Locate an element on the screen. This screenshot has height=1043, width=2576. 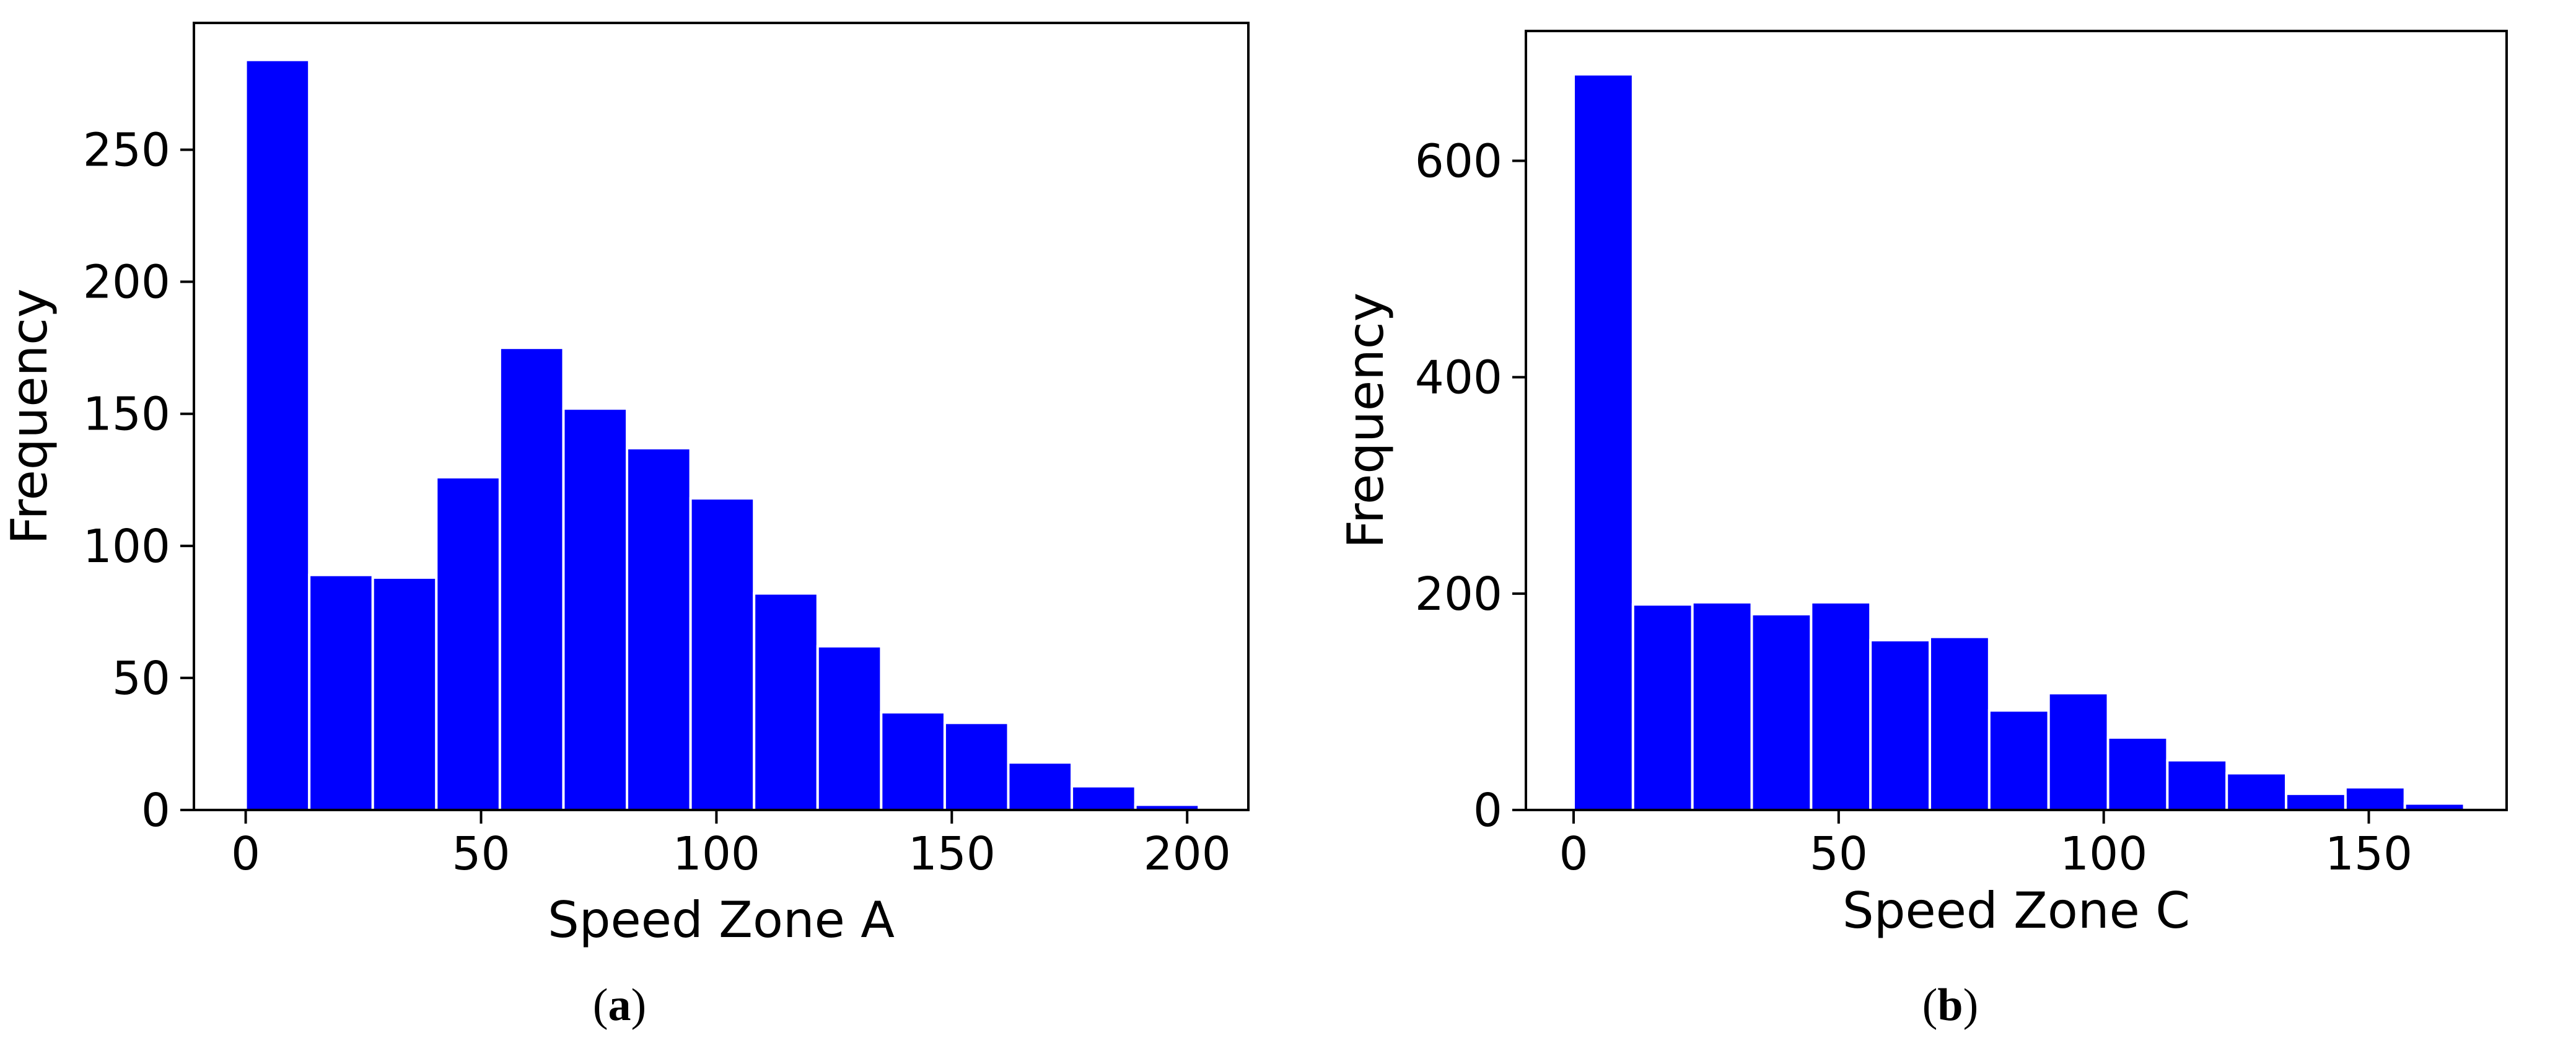
x-tick-label-b-0: 0 is located at coordinates (1573, 854).